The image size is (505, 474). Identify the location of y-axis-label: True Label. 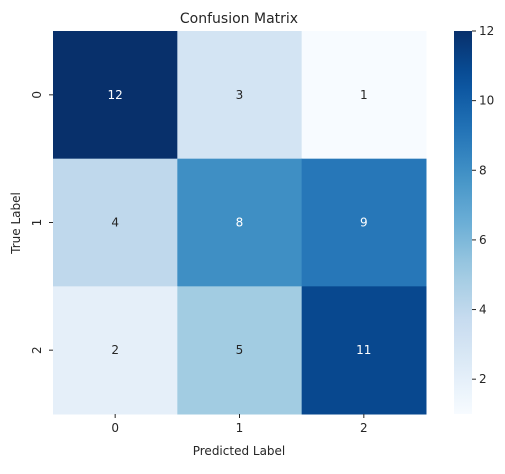
(16, 223).